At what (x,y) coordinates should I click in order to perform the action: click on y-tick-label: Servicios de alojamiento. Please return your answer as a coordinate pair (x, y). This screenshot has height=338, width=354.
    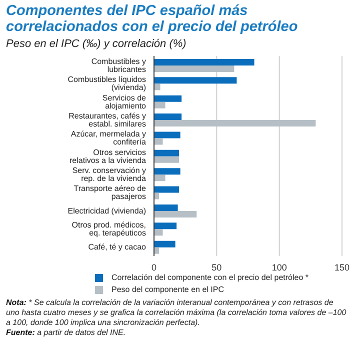
    Looking at the image, I should click on (124, 101).